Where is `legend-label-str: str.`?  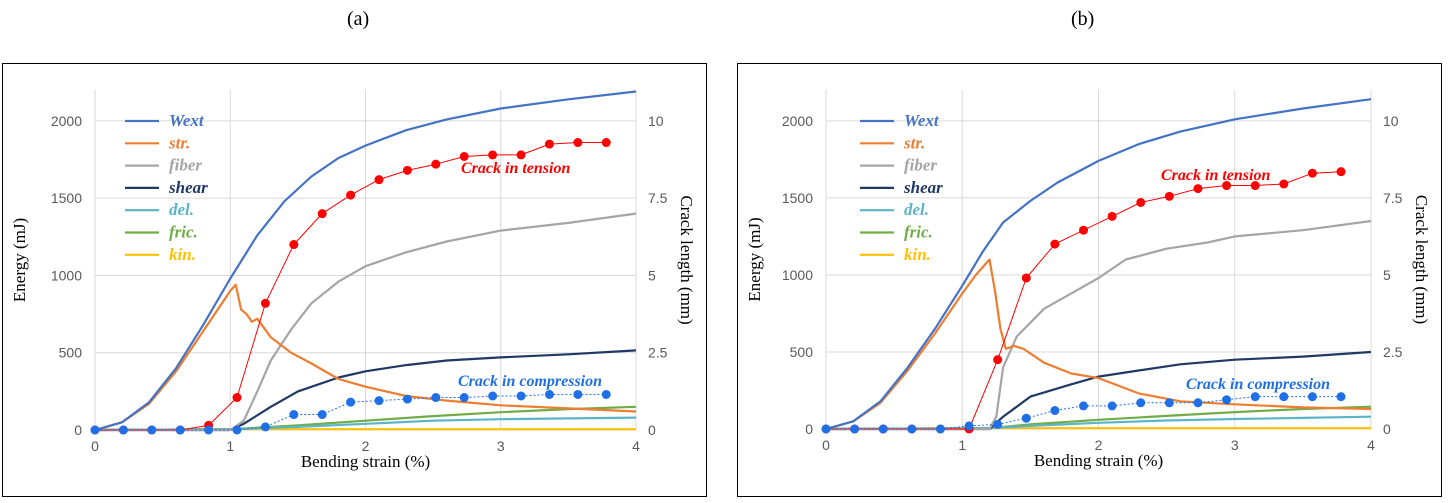
legend-label-str: str. is located at coordinates (179, 142).